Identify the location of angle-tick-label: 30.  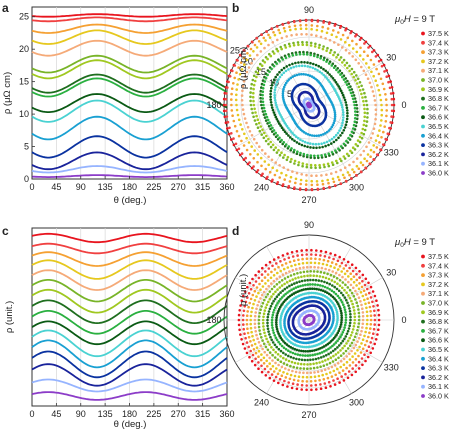
(391, 273).